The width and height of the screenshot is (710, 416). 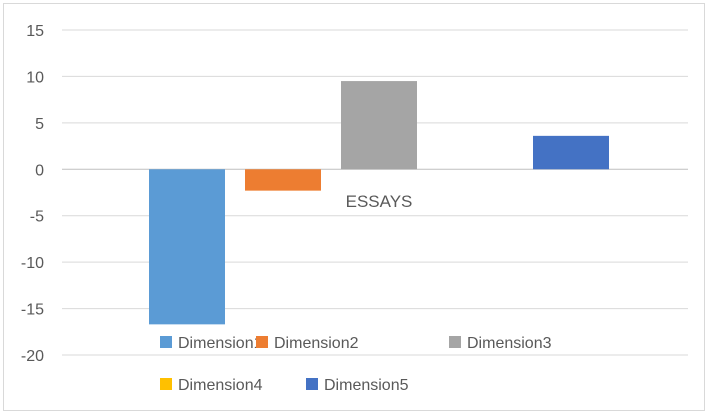 I want to click on y-tick-label: 5, so click(x=39, y=124).